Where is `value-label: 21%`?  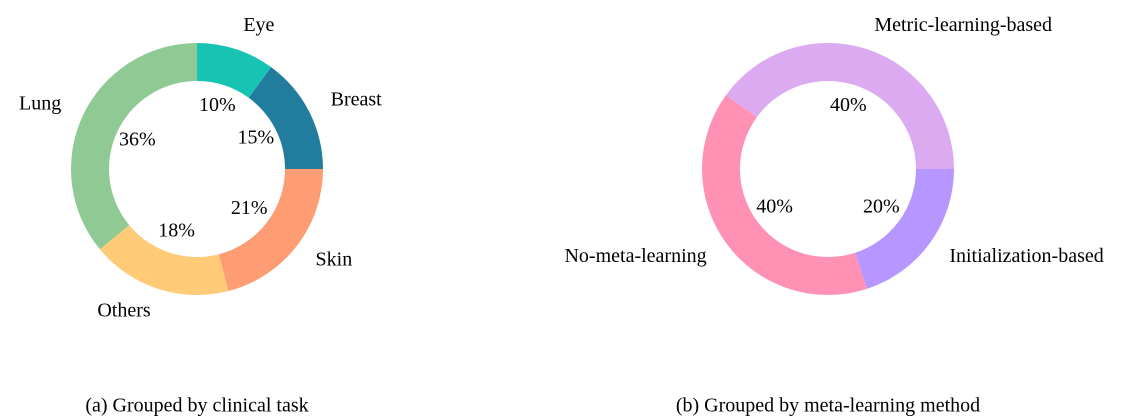 value-label: 21% is located at coordinates (249, 208).